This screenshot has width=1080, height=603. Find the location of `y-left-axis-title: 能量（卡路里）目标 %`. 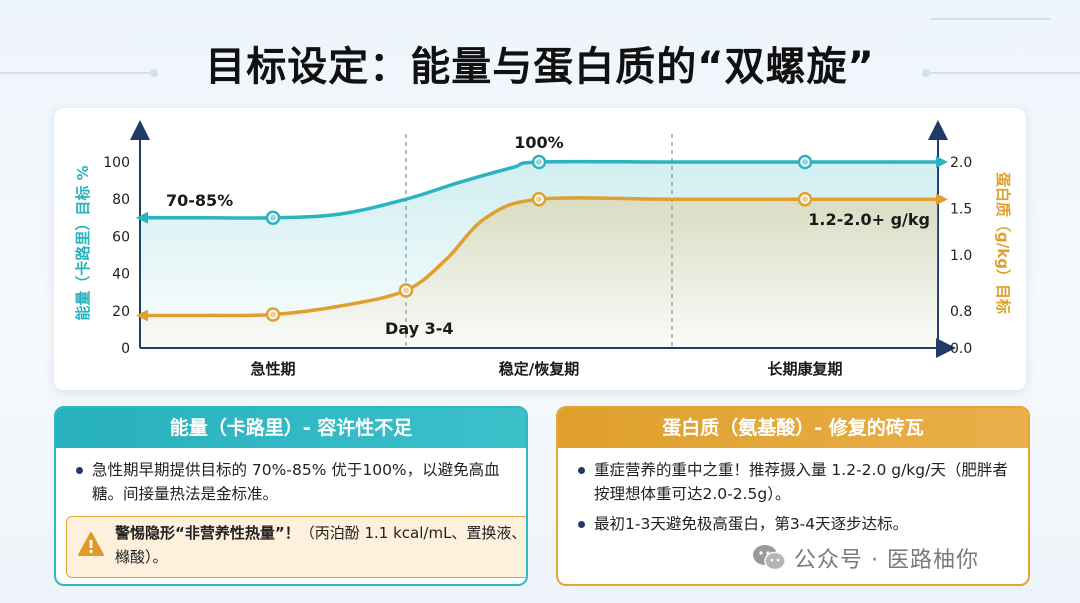

y-left-axis-title: 能量（卡路里）目标 % is located at coordinates (83, 242).